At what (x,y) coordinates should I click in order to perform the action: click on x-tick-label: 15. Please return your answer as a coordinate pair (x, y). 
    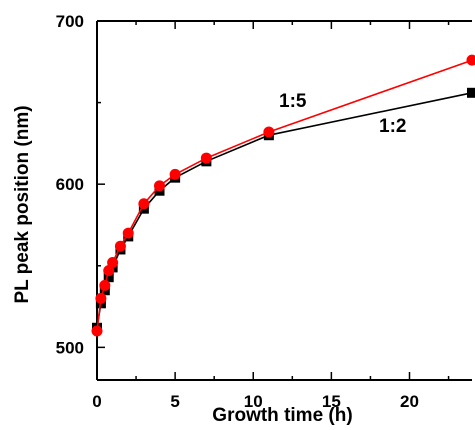
    Looking at the image, I should click on (331, 401).